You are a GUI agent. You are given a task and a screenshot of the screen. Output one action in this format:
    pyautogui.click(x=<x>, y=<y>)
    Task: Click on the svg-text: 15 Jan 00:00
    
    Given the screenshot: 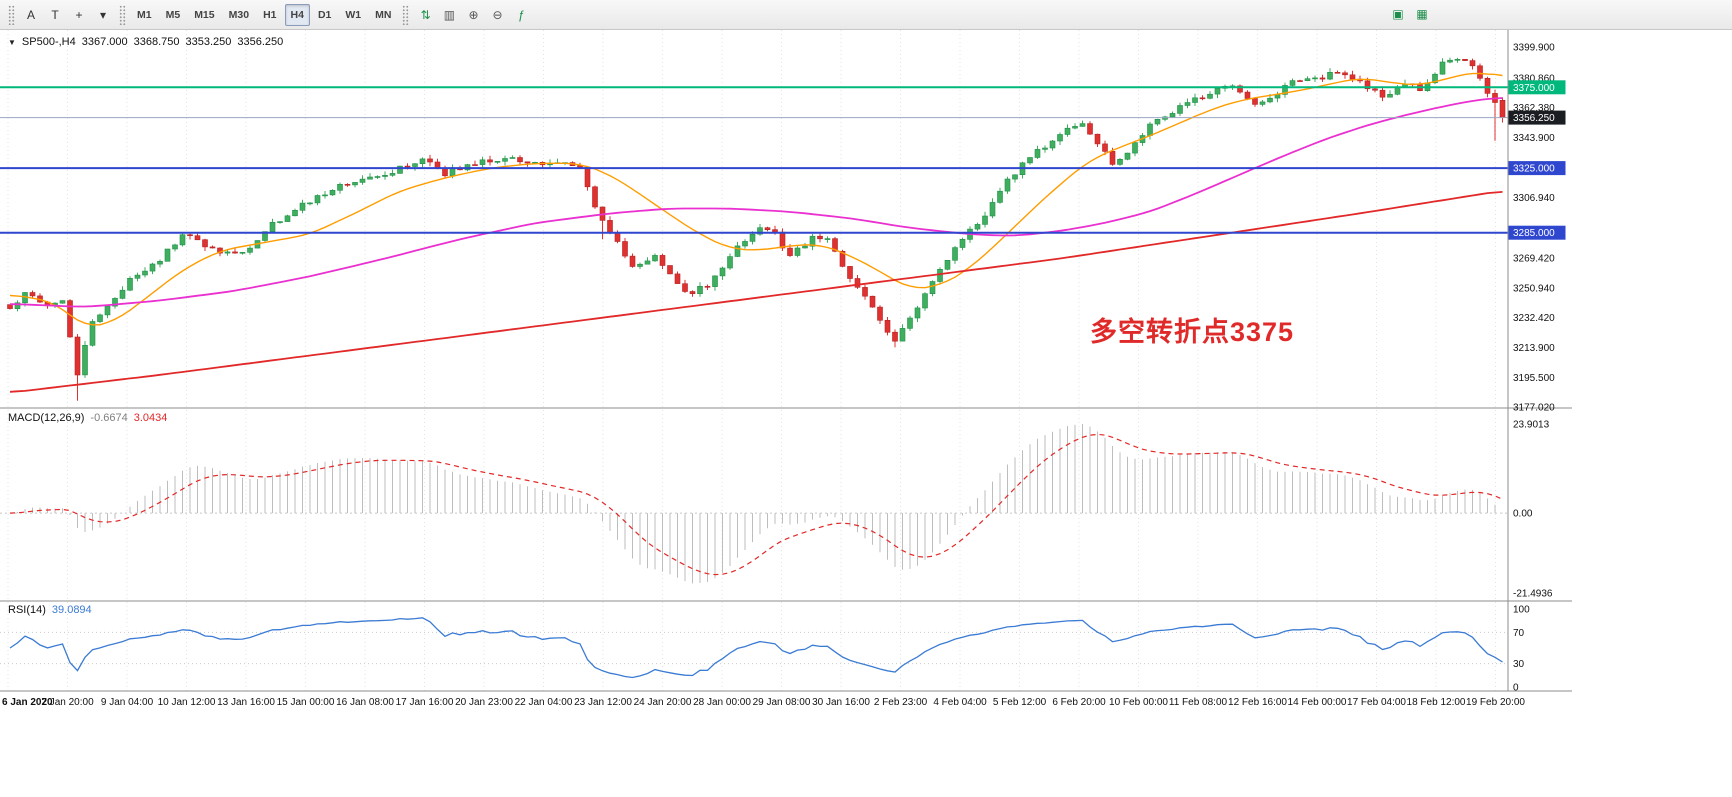 What is the action you would take?
    pyautogui.click(x=306, y=702)
    